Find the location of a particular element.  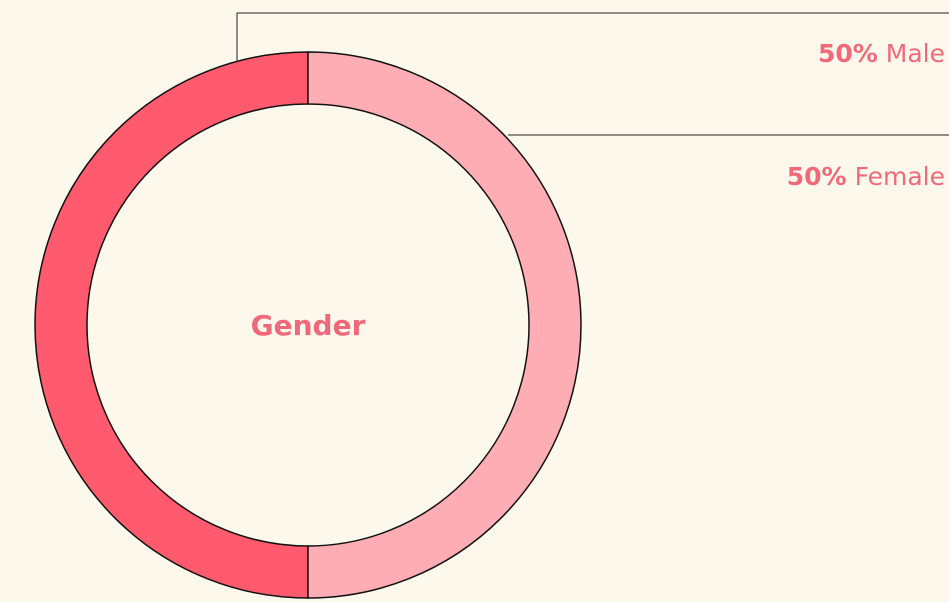

chart-title: Gender is located at coordinates (308, 325).